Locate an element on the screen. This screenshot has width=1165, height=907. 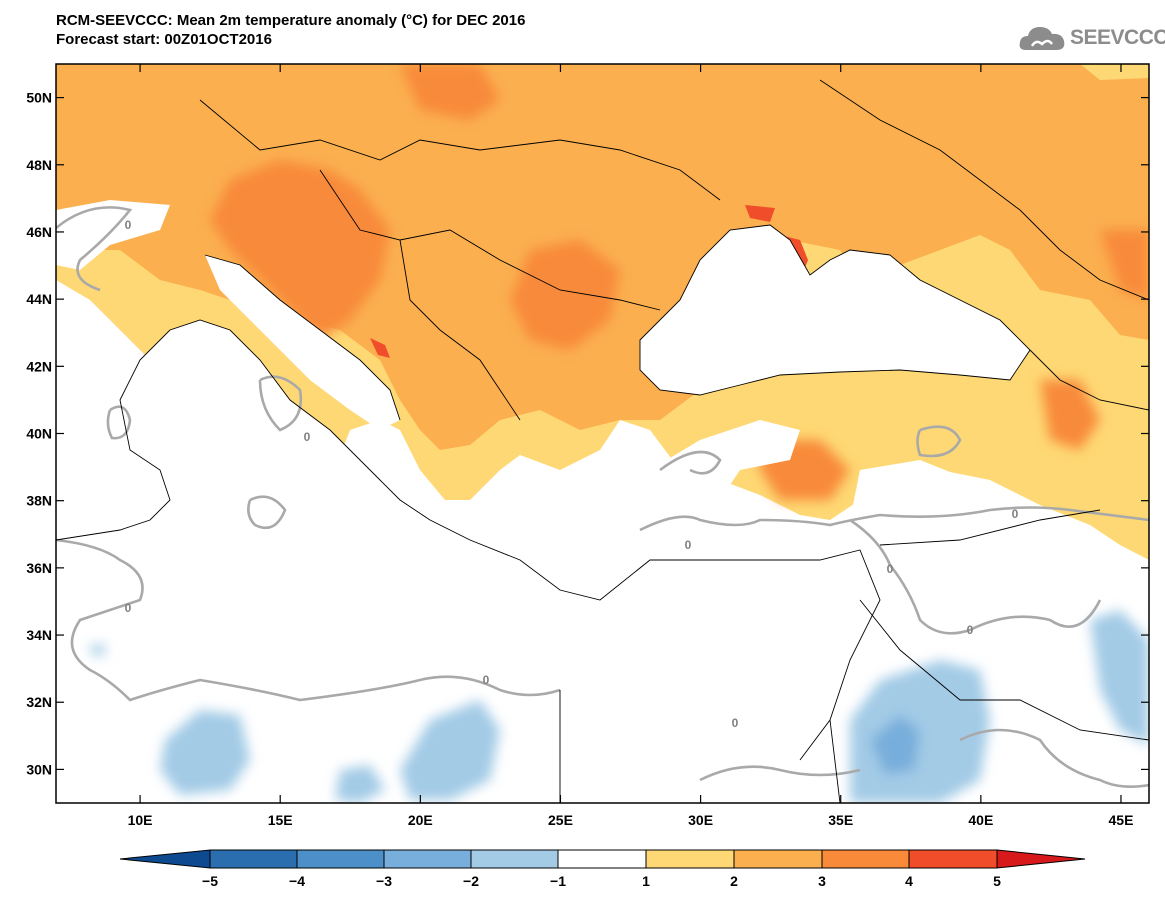
colorbar-tick-label: 2 is located at coordinates (734, 881).